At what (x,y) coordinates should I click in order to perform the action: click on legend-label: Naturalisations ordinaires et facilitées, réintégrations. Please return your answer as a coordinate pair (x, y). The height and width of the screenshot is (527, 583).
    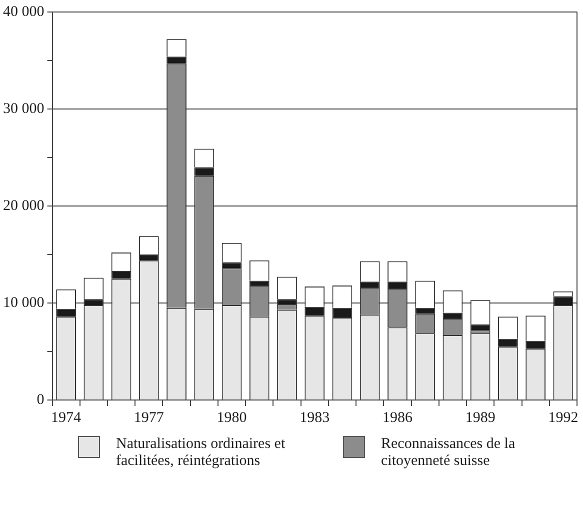
    Looking at the image, I should click on (201, 453).